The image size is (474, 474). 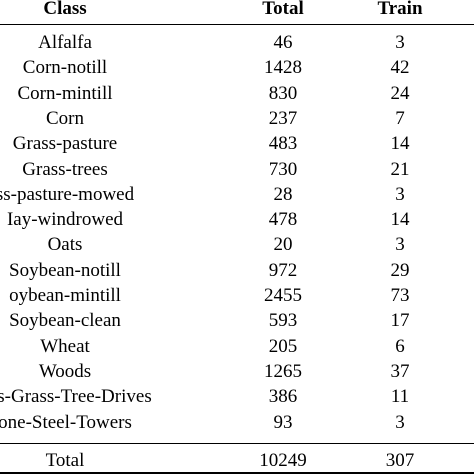 I want to click on cell: 478, so click(x=283, y=220).